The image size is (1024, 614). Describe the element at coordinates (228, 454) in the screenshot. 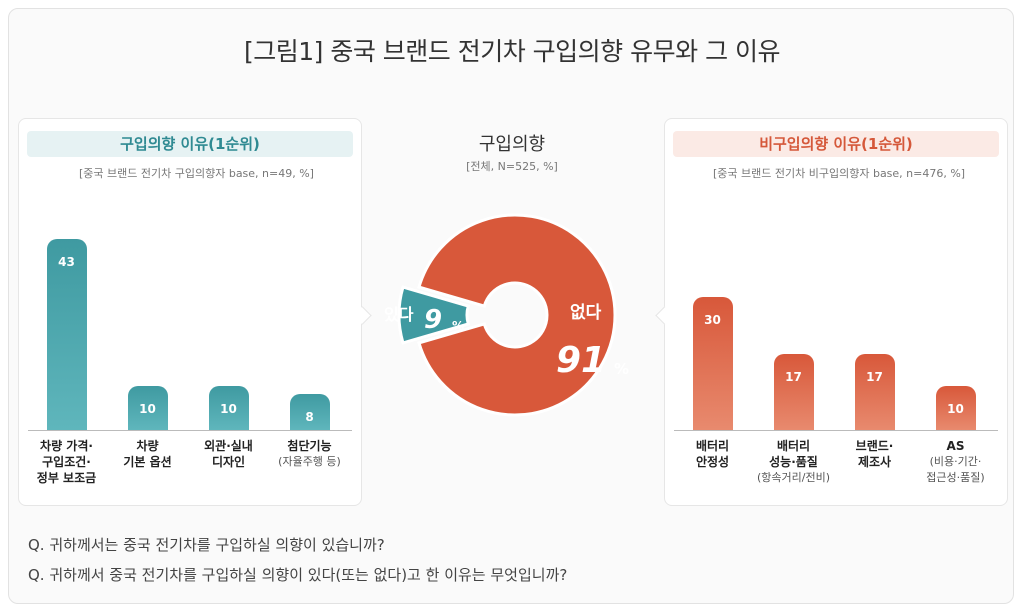

I see `left-category-3: 외관·실내 디자인` at that location.